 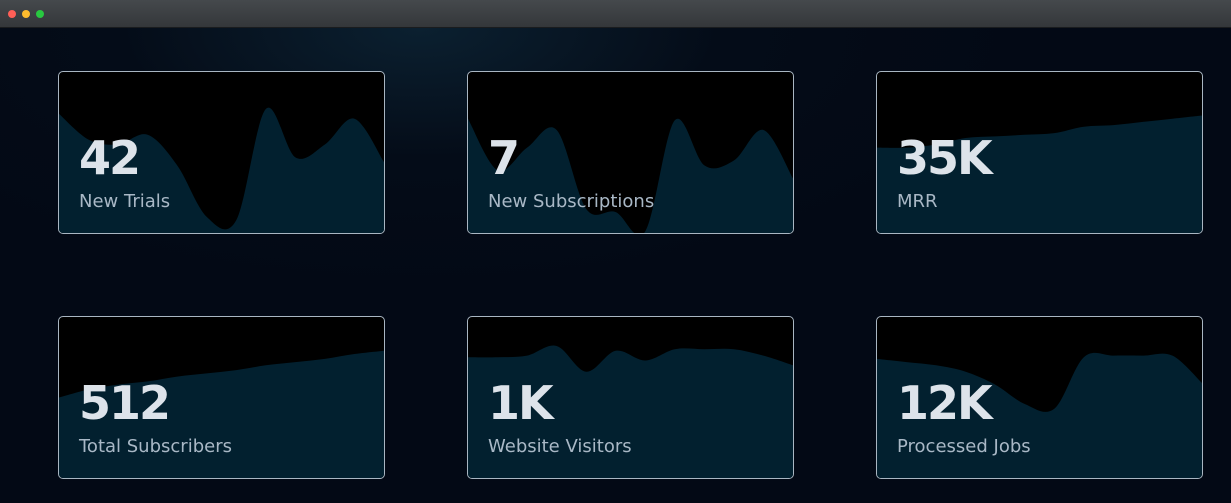 I want to click on metric-value: 512, so click(x=125, y=403).